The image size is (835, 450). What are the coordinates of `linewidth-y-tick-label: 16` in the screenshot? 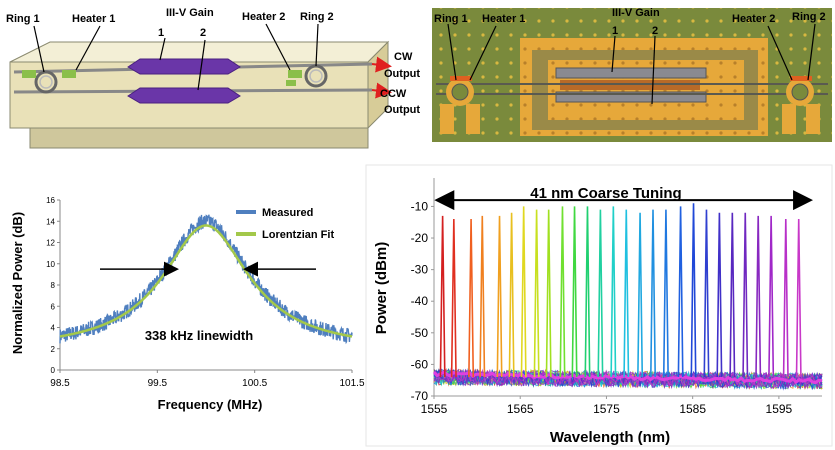 It's located at (50, 200).